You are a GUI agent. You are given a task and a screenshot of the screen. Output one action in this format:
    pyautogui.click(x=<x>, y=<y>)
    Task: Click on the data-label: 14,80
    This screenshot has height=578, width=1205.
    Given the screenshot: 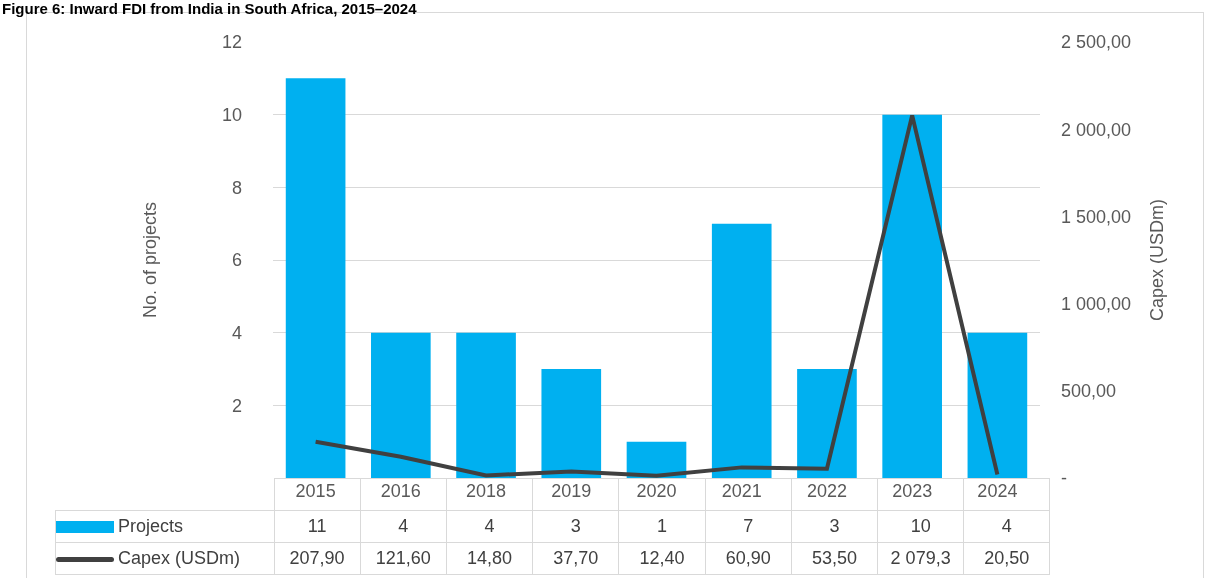 What is the action you would take?
    pyautogui.click(x=489, y=558)
    